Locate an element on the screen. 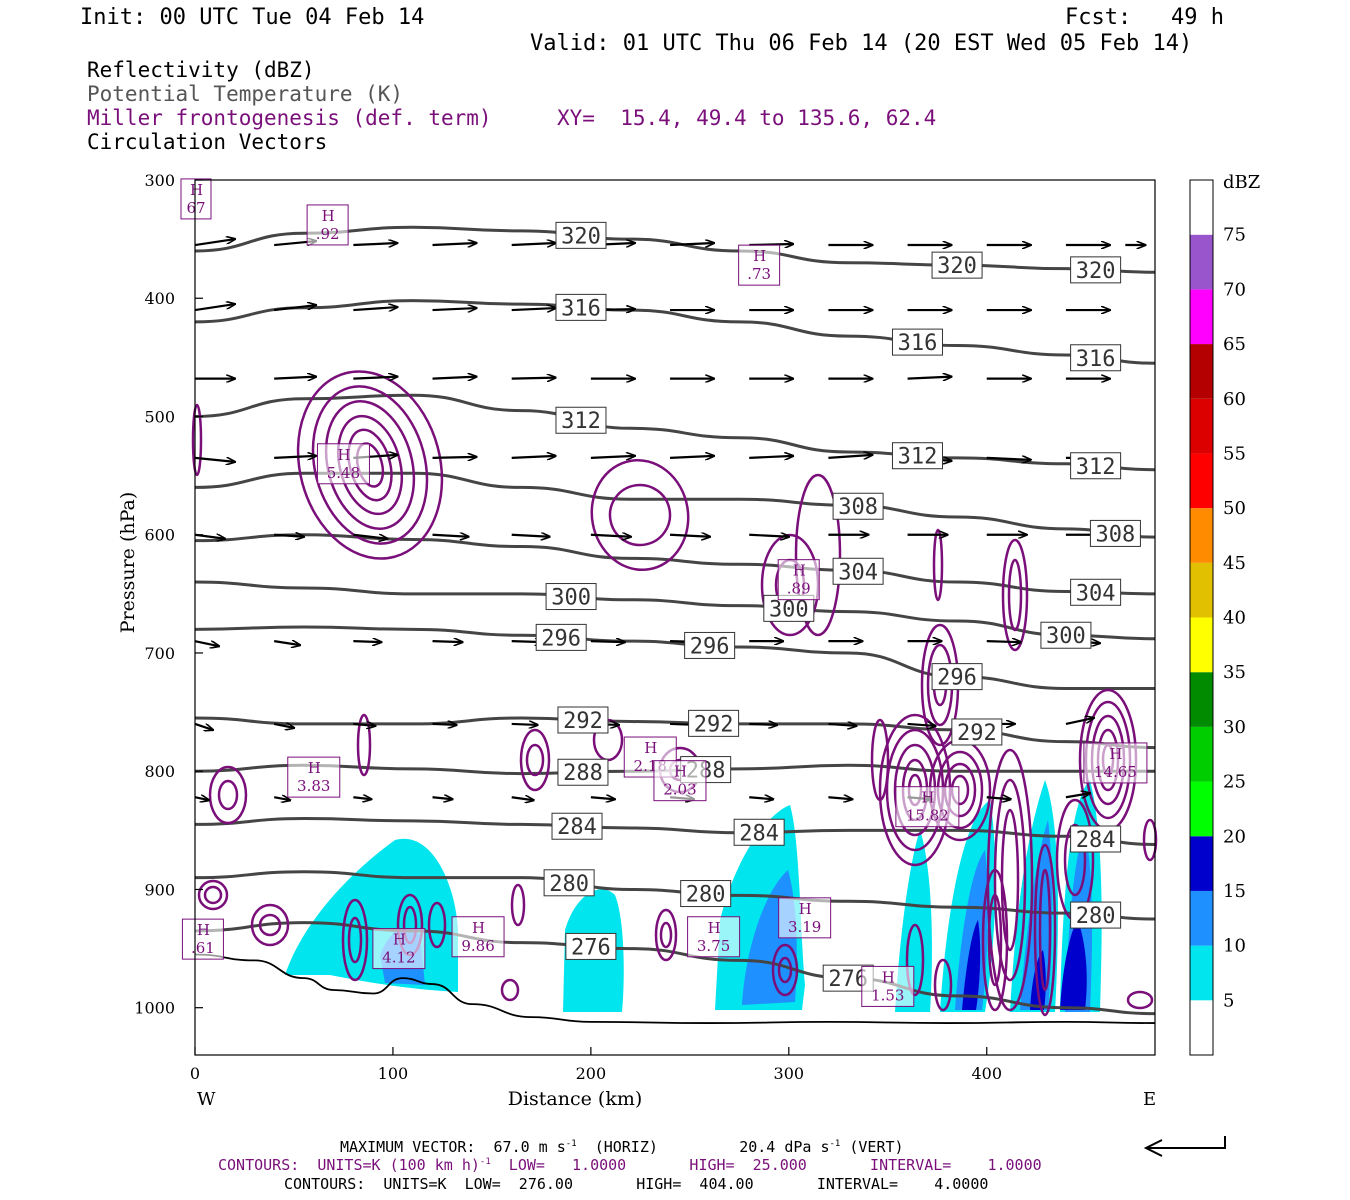  colorbar-unit: dBZ is located at coordinates (1241, 182).